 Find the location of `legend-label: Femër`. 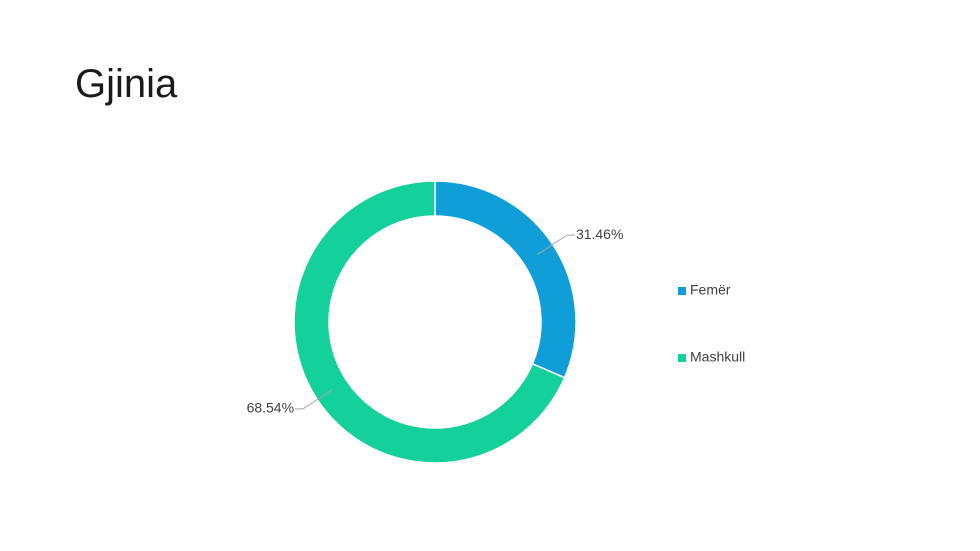

legend-label: Femër is located at coordinates (710, 290).